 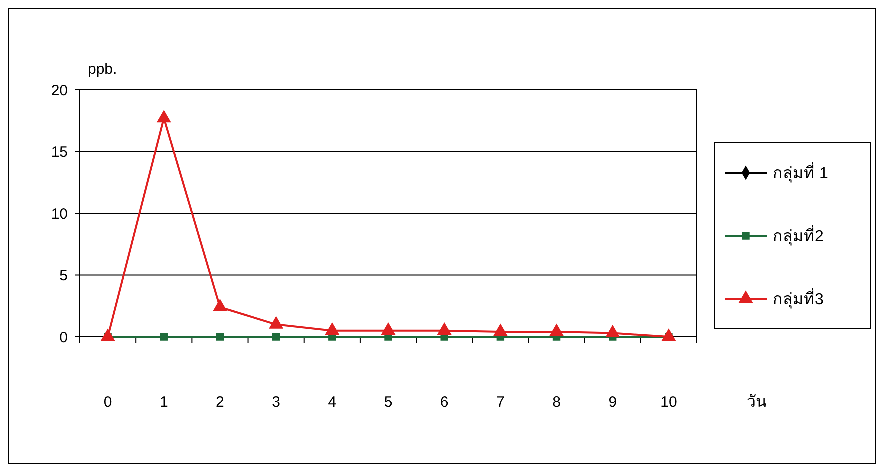 What do you see at coordinates (556, 402) in the screenshot?
I see `x-tick-label: 8` at bounding box center [556, 402].